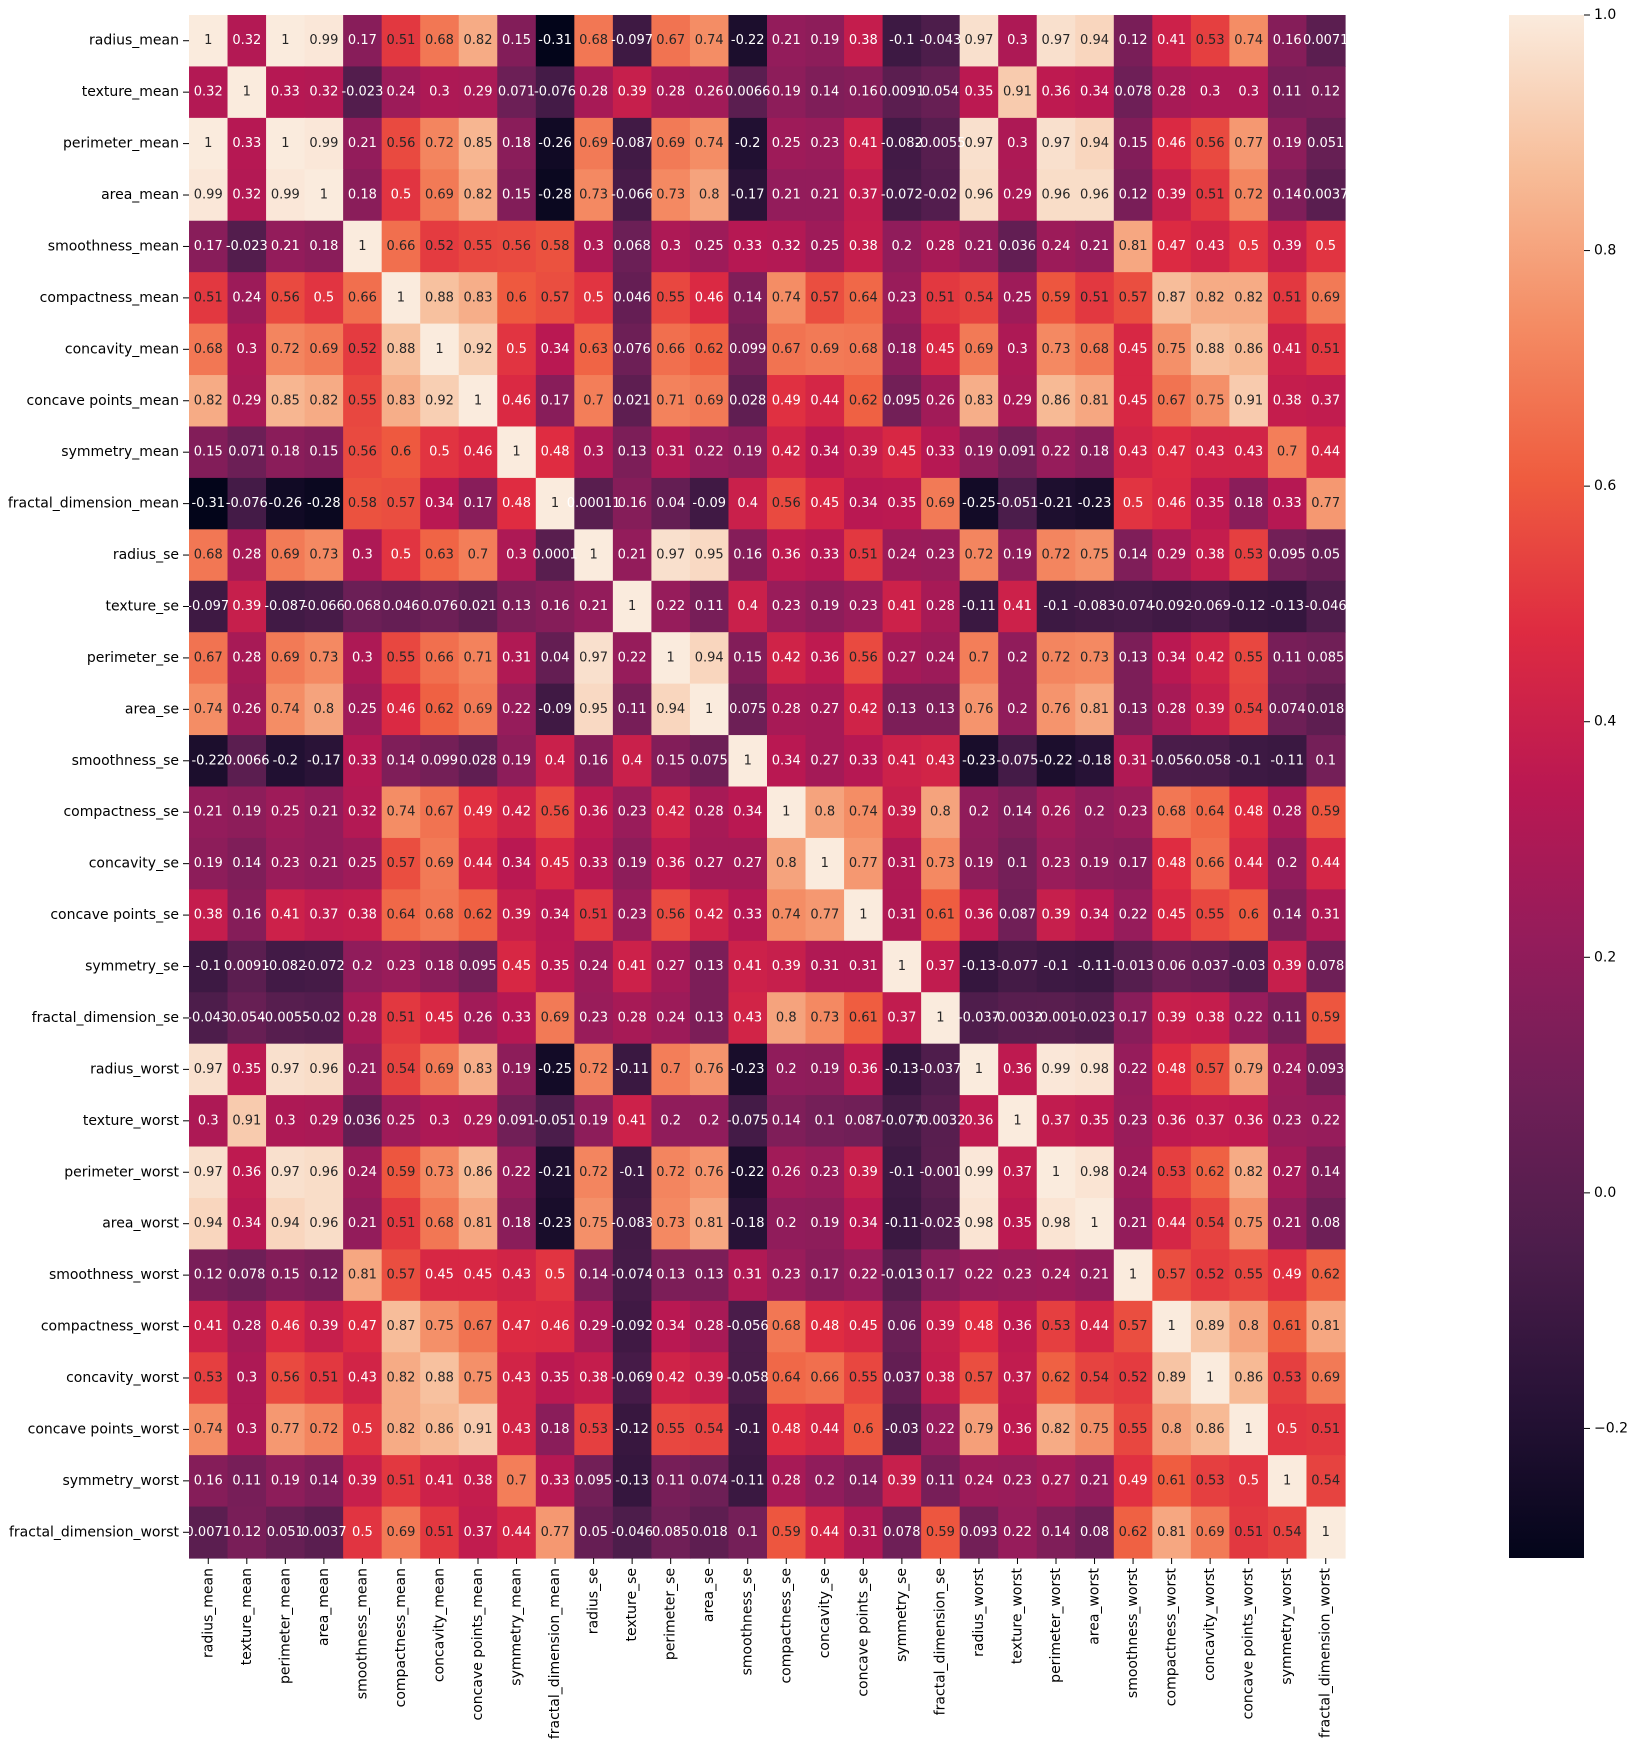 This screenshot has width=1637, height=1749. What do you see at coordinates (1017, 452) in the screenshot?
I see `cell-annotation: 0.091` at bounding box center [1017, 452].